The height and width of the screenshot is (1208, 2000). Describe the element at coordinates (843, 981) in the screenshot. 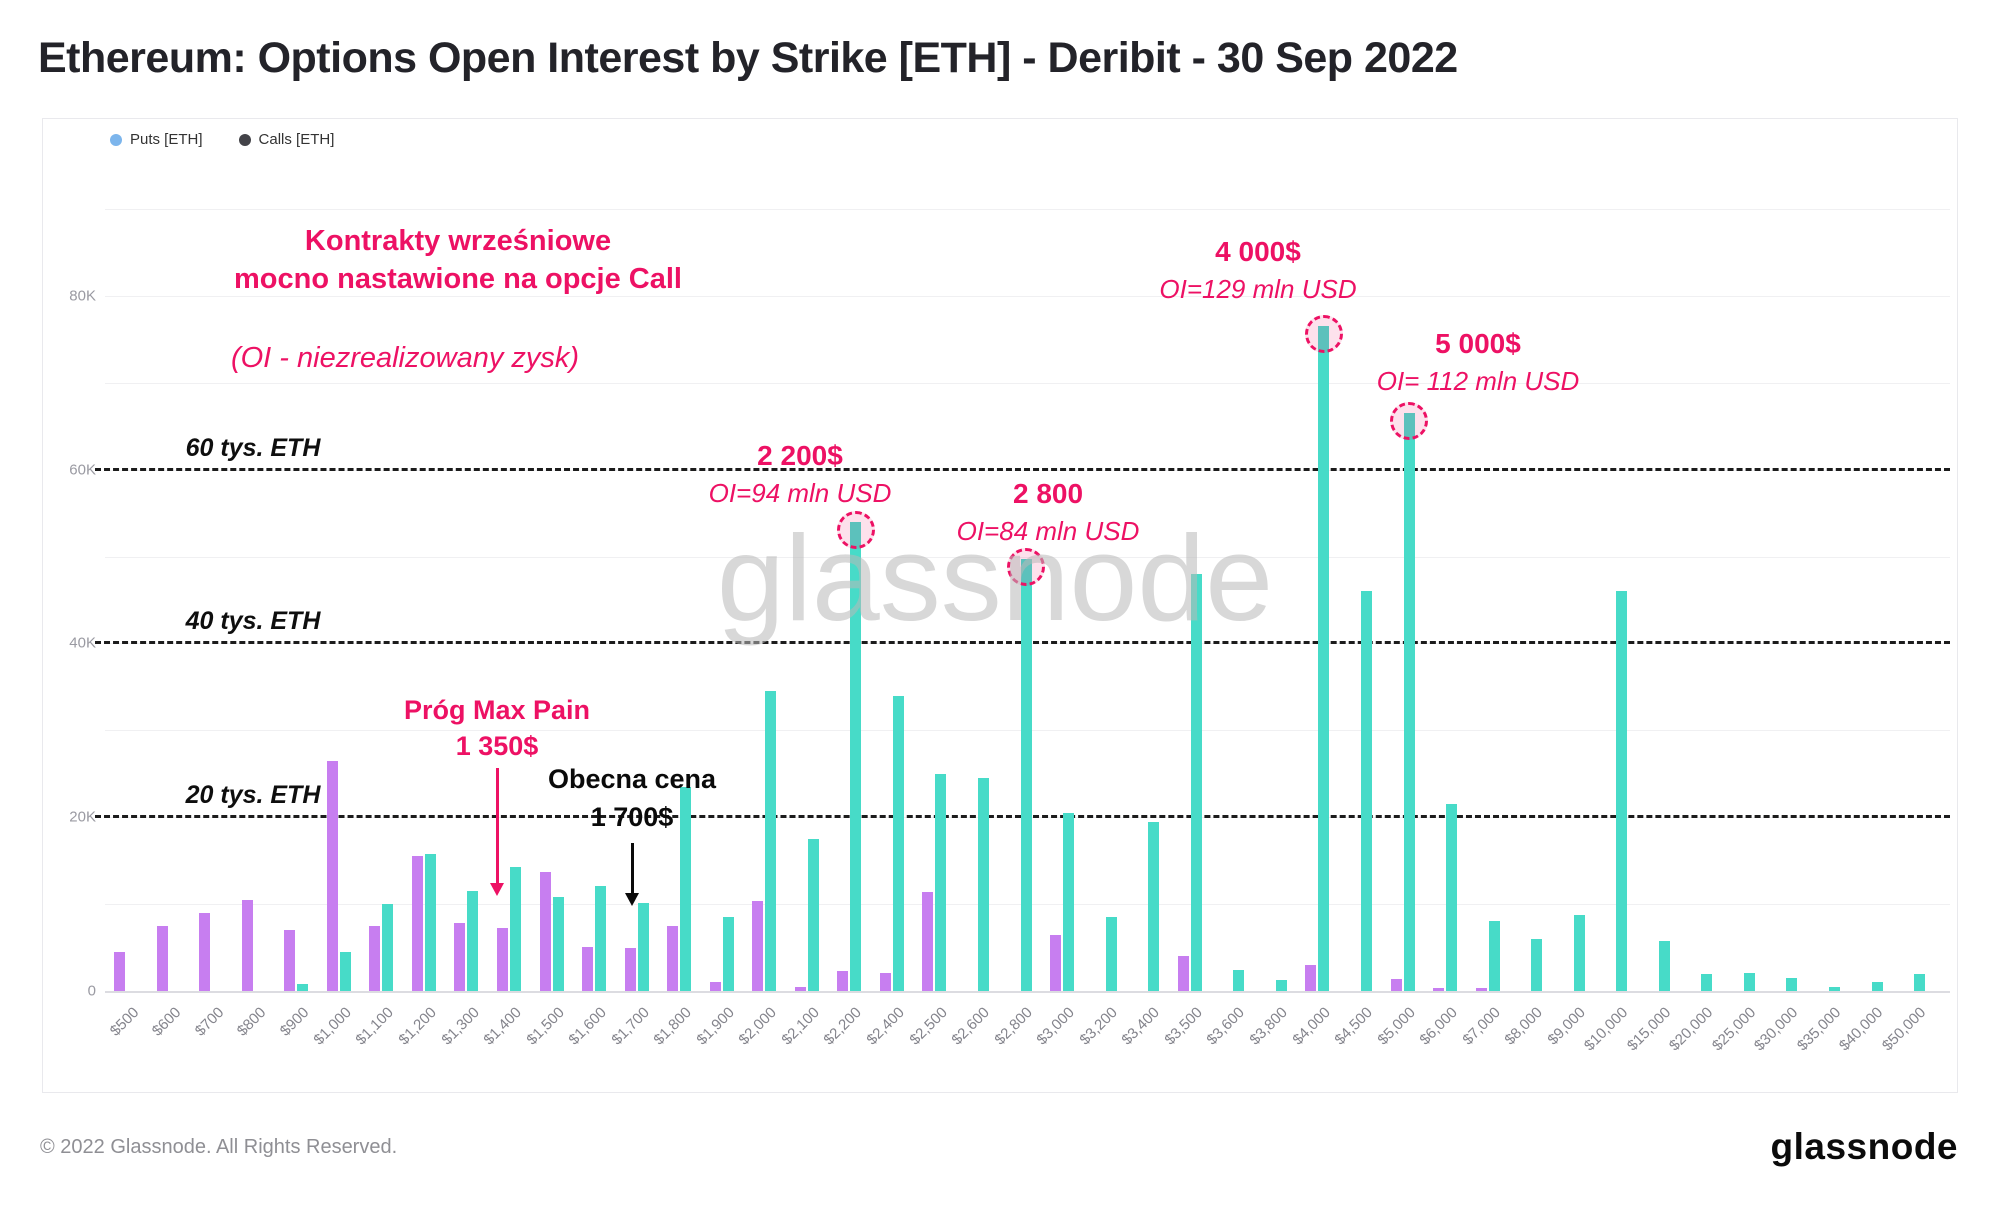

I see `put-bar-$2,200` at that location.